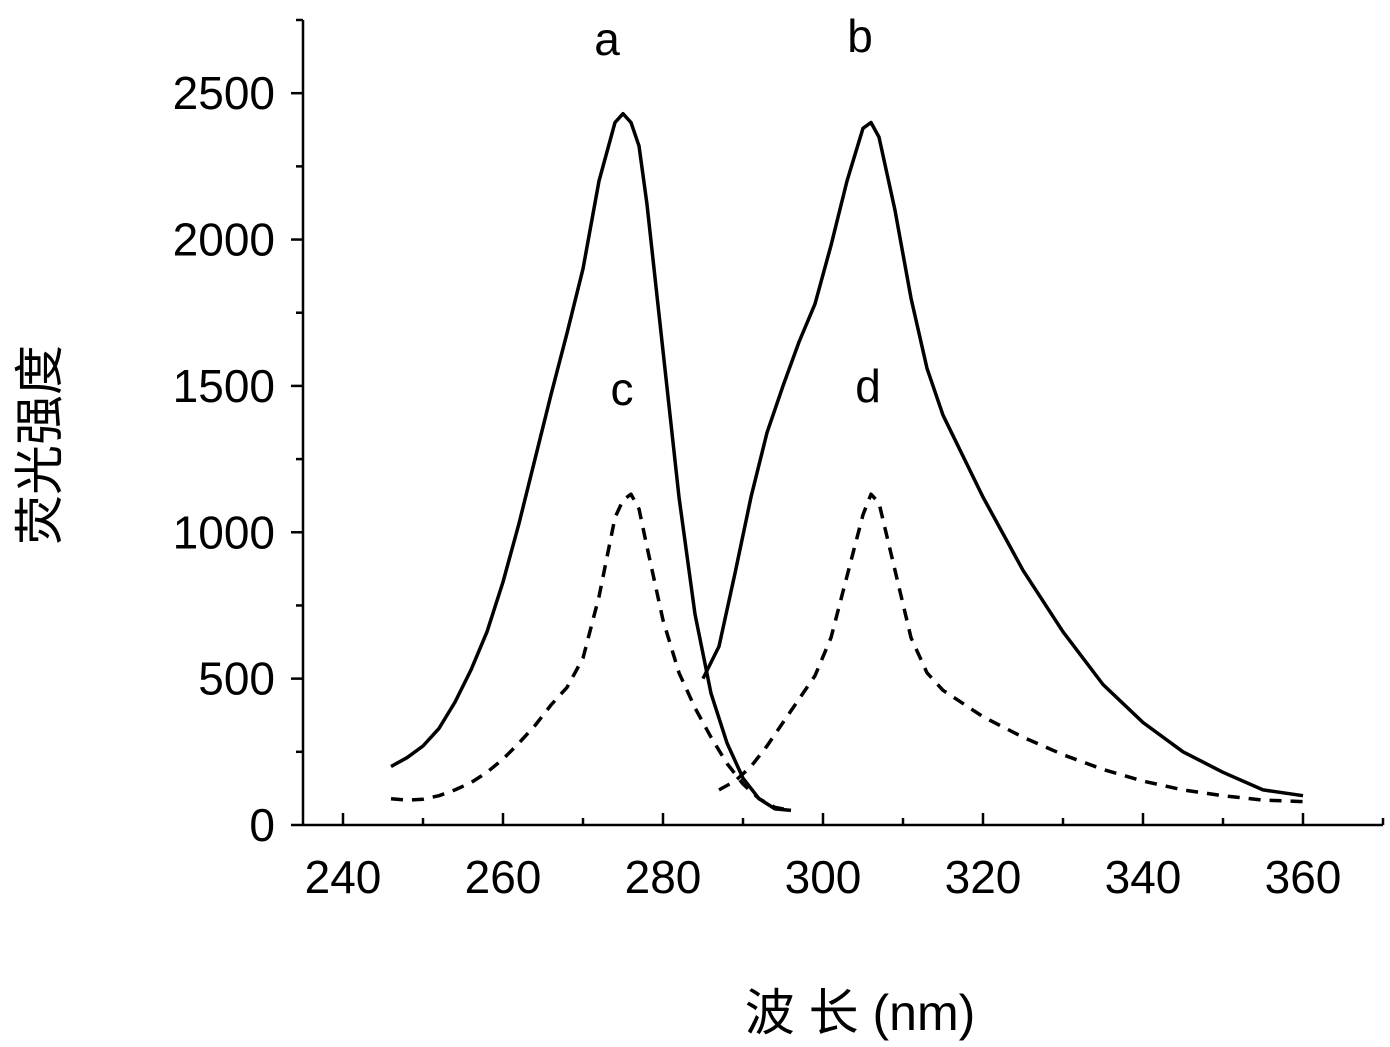 The height and width of the screenshot is (1047, 1390). Describe the element at coordinates (343, 877) in the screenshot. I see `x-tick-label: 240` at that location.